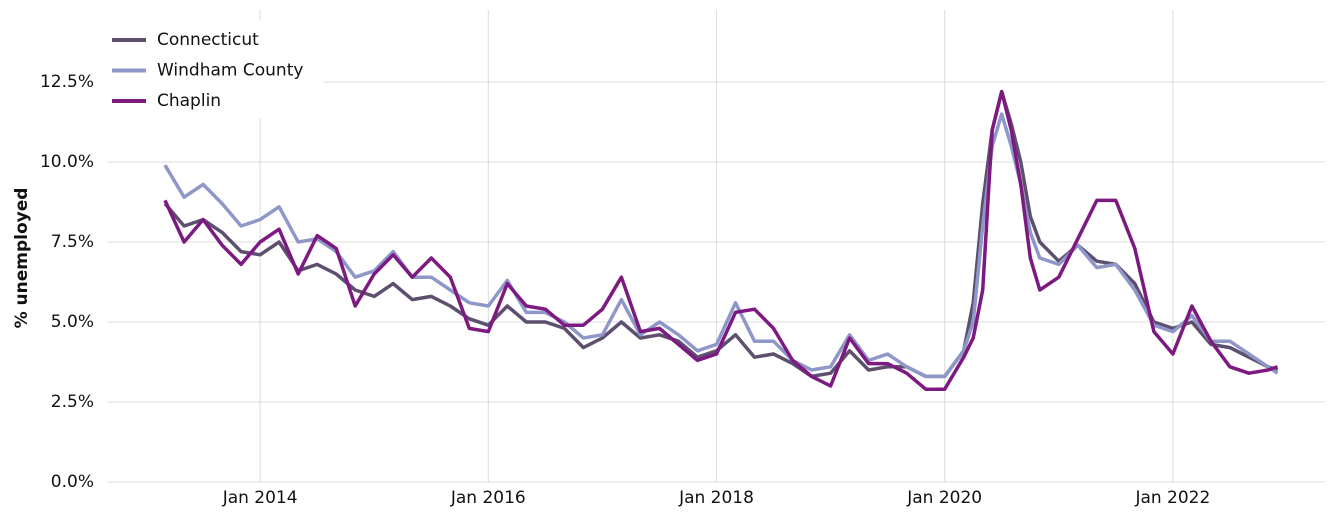 Image resolution: width=1330 pixels, height=512 pixels. What do you see at coordinates (260, 498) in the screenshot?
I see `x-tick-label: Jan 2014` at bounding box center [260, 498].